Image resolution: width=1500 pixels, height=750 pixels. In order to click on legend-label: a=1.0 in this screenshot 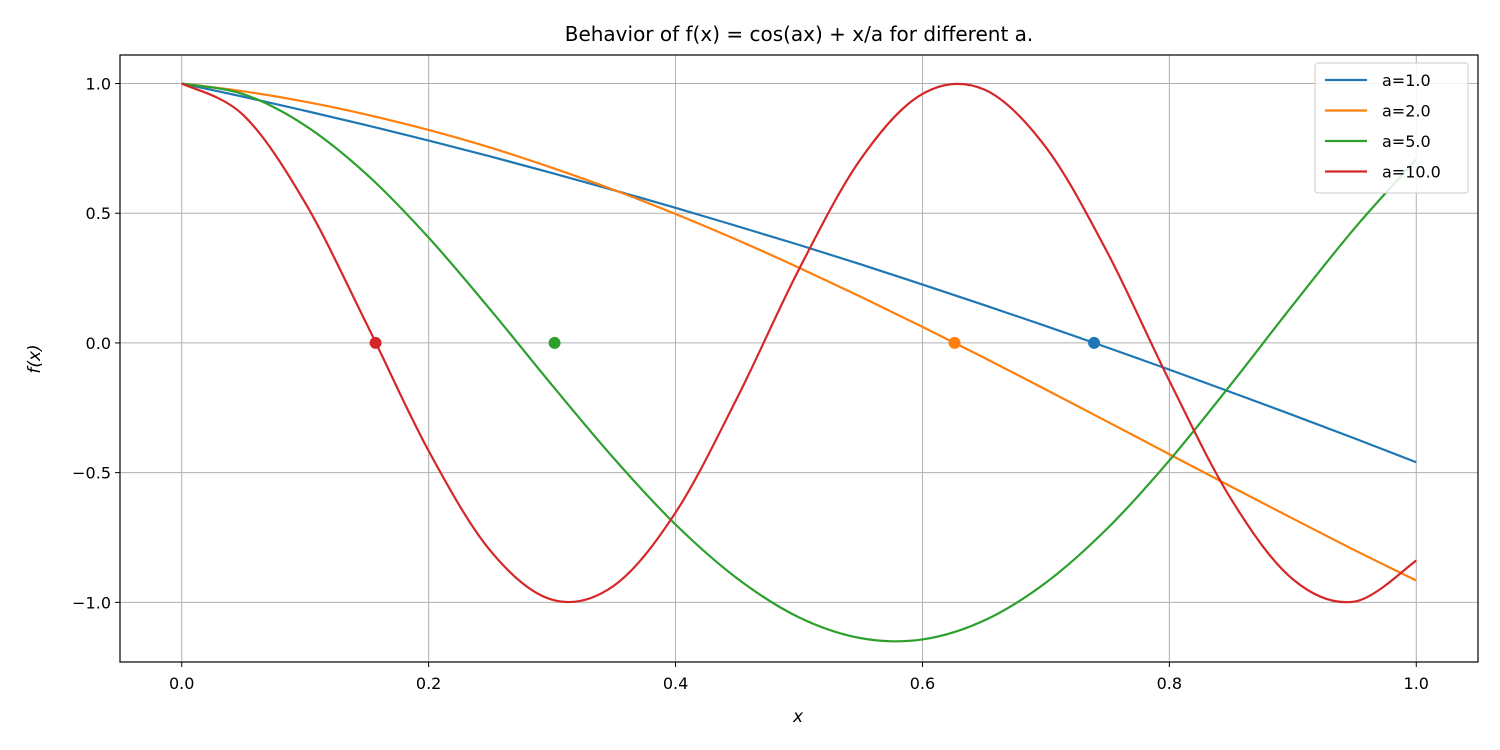, I will do `click(1406, 80)`.